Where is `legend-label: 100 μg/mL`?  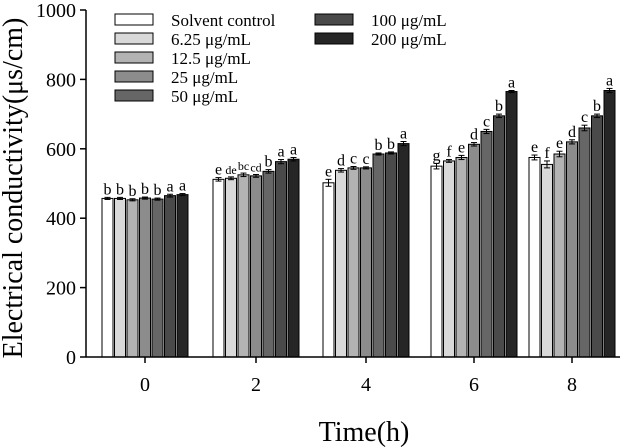
legend-label: 100 μg/mL is located at coordinates (409, 20).